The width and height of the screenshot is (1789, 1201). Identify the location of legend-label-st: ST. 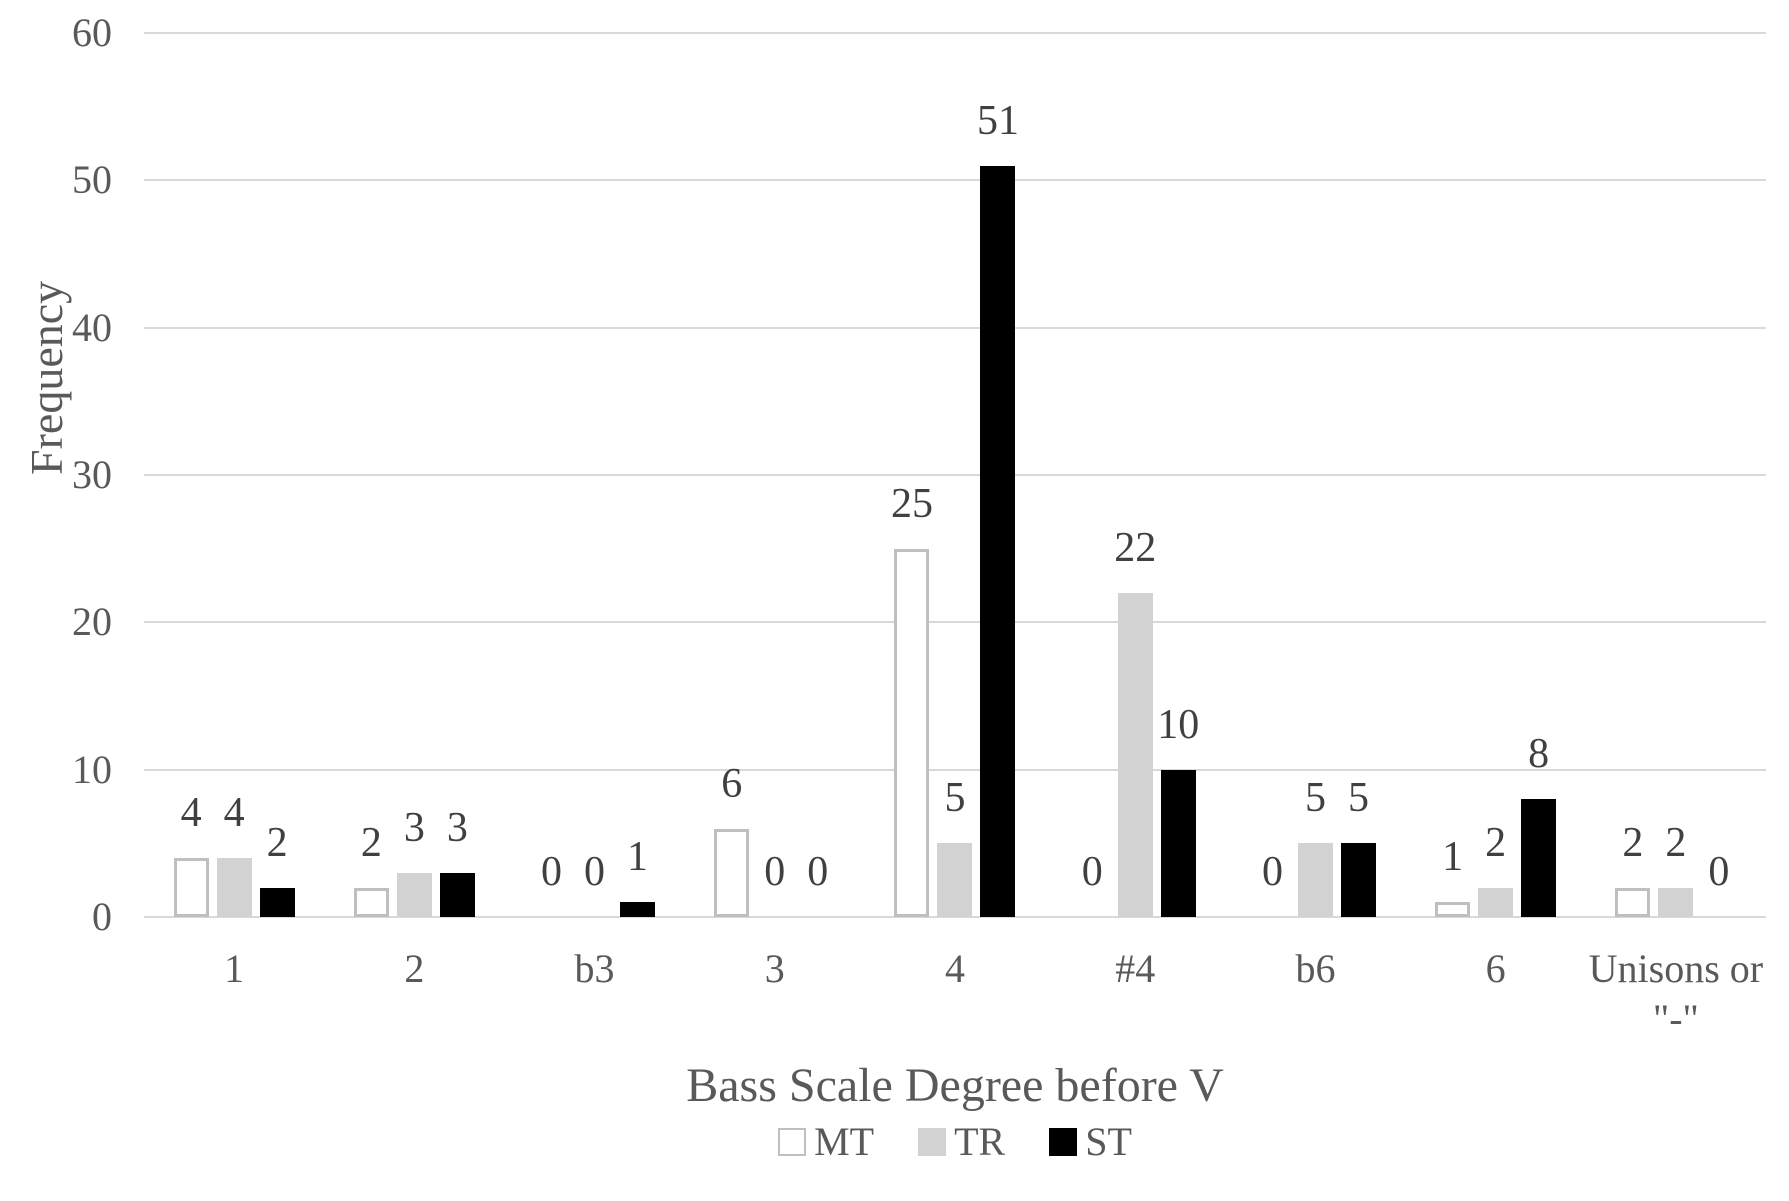
(1108, 1141).